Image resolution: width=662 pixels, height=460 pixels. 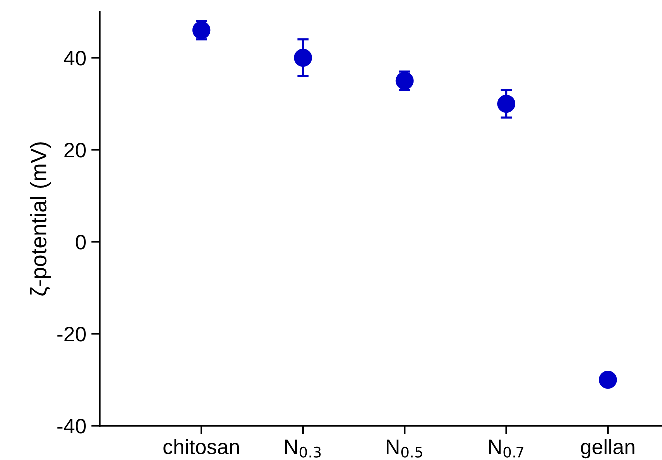 I want to click on y-axis-title: ζ-potential (mV), so click(x=41, y=219).